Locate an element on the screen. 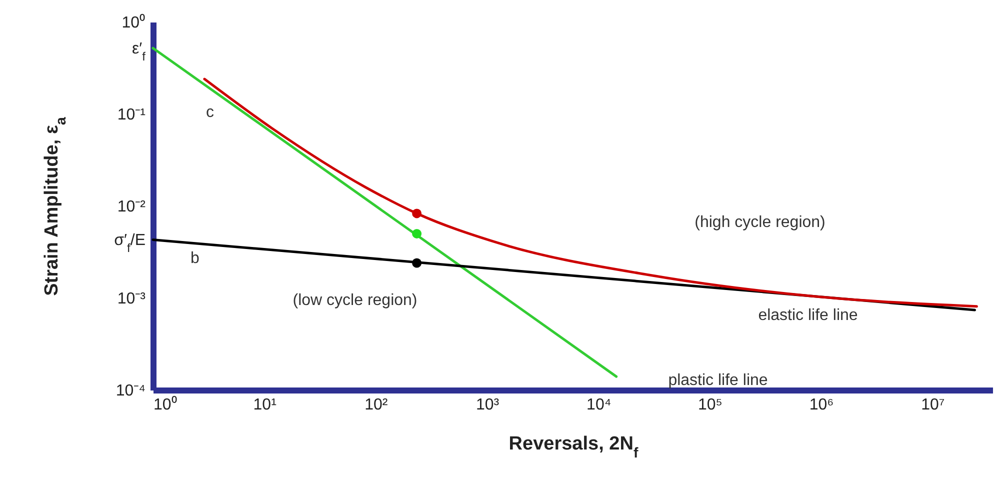 The width and height of the screenshot is (998, 477). y-tick-label: 10⁻⁴ is located at coordinates (131, 391).